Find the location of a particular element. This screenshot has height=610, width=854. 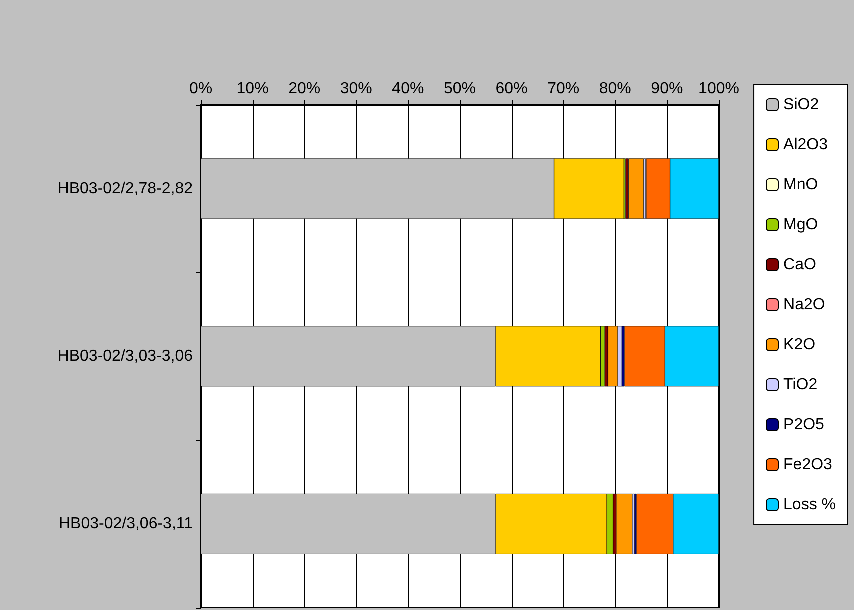

legend-label: Fe2O3 is located at coordinates (808, 465).